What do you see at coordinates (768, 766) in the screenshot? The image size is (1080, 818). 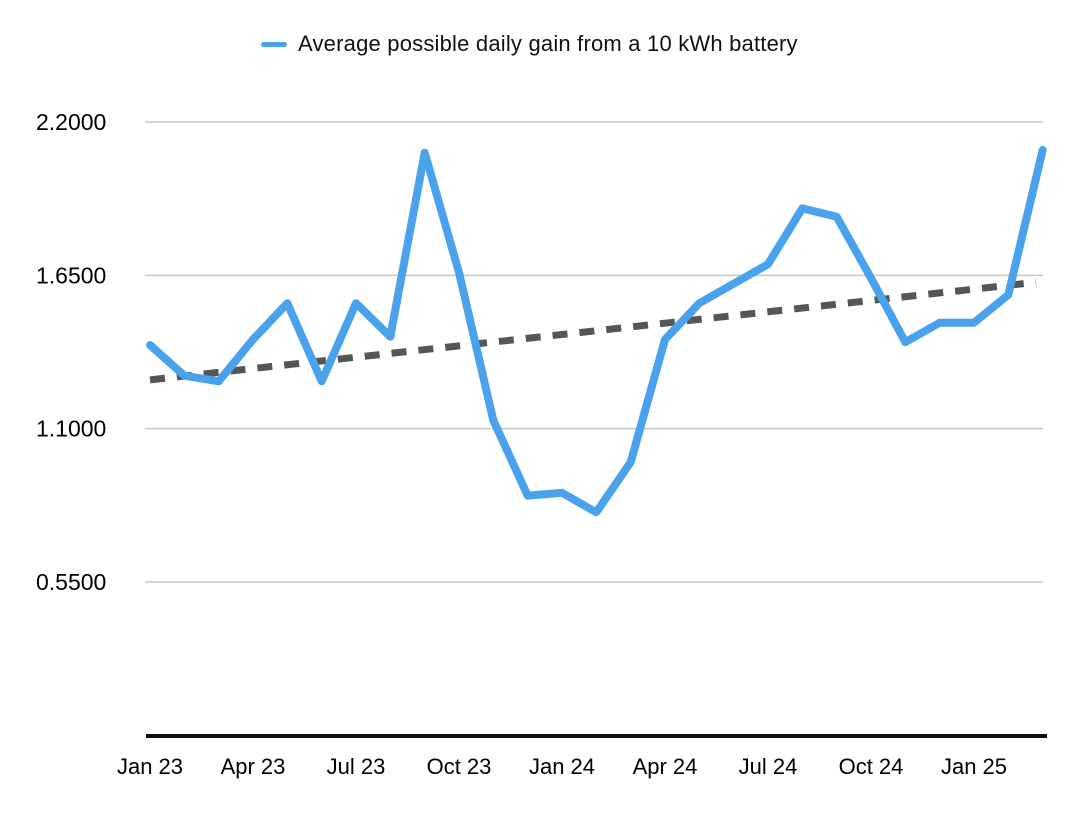 I see `x-tick-label: Jul 24` at bounding box center [768, 766].